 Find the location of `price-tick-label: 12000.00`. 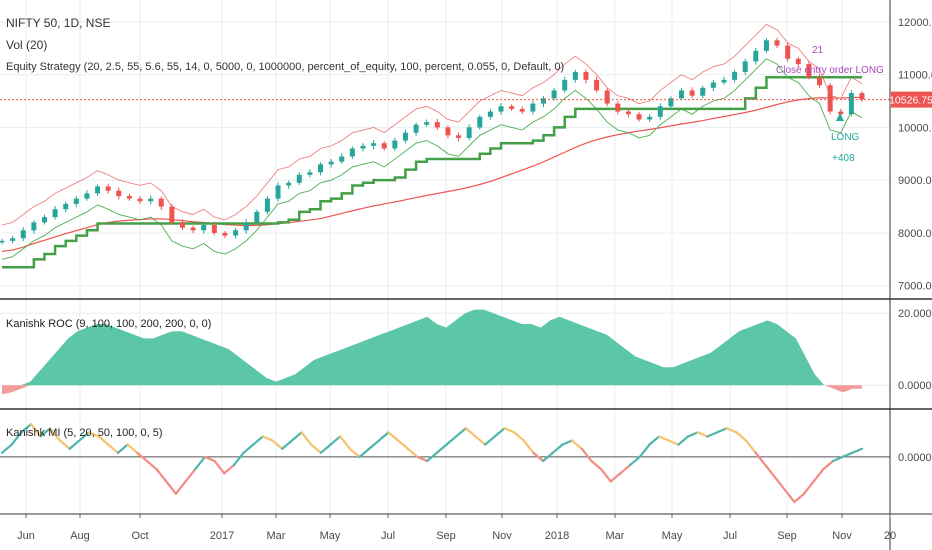

price-tick-label: 12000.00 is located at coordinates (915, 23).